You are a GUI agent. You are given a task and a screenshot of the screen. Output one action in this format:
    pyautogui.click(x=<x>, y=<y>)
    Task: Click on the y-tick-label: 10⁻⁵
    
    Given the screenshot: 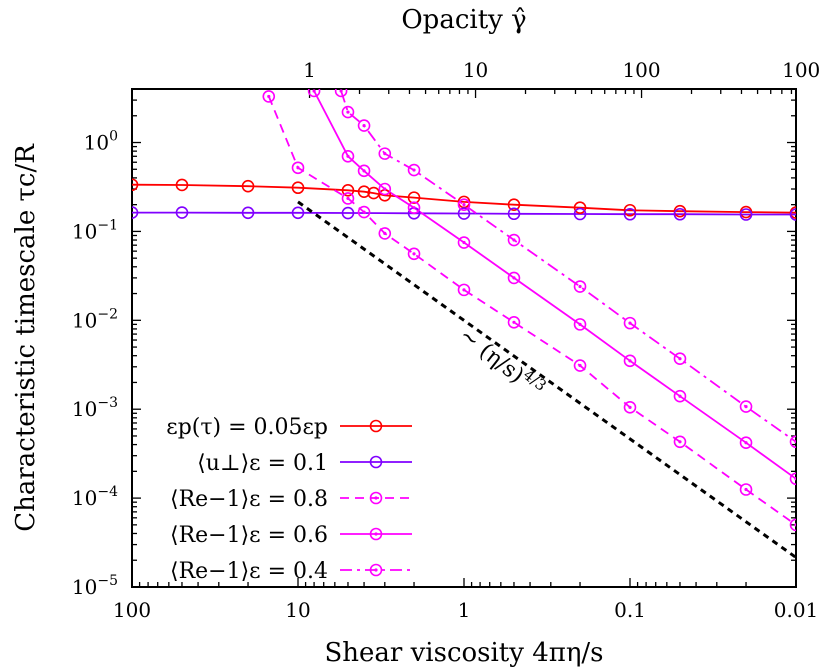 What is the action you would take?
    pyautogui.click(x=95, y=586)
    